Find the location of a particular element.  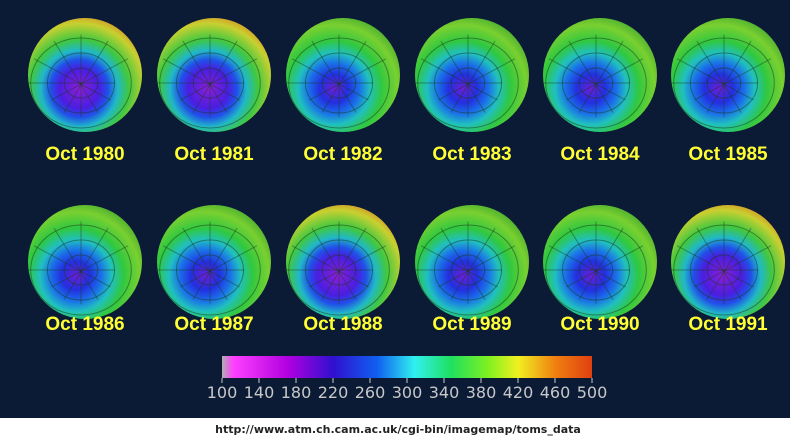

year-label: Oct 1981 is located at coordinates (214, 154).